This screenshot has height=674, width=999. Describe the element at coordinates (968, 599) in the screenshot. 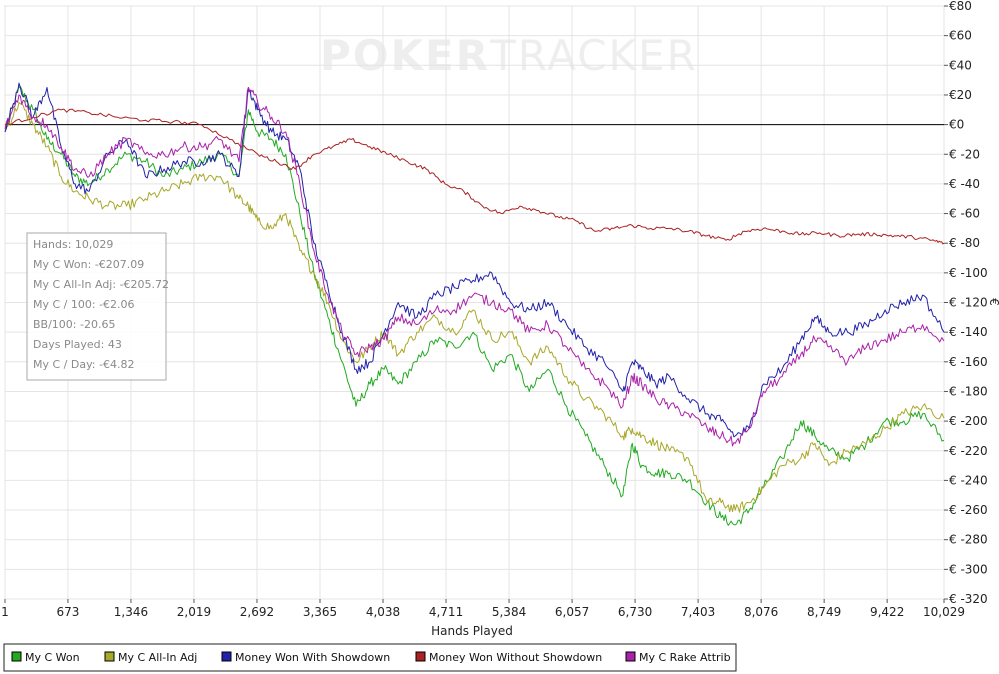

I see `y-tick-label: € -320` at that location.